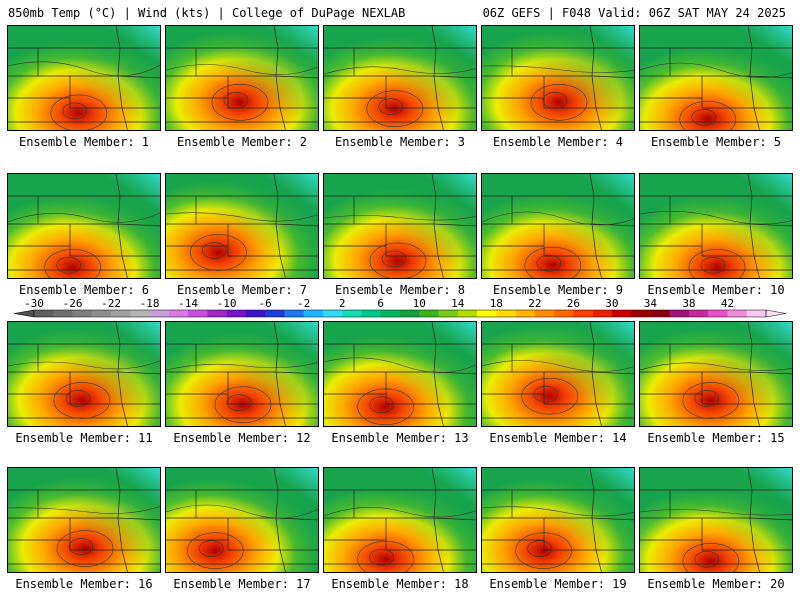 This screenshot has width=800, height=600. I want to click on ensemble-member-label: Ensemble Member: 17, so click(242, 584).